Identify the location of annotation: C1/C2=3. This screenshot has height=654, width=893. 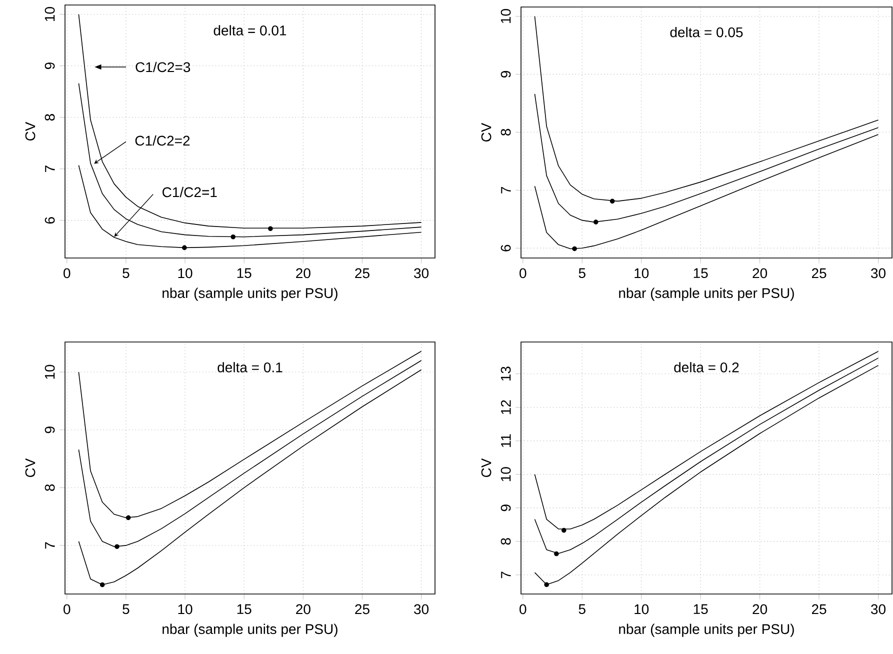
(163, 67).